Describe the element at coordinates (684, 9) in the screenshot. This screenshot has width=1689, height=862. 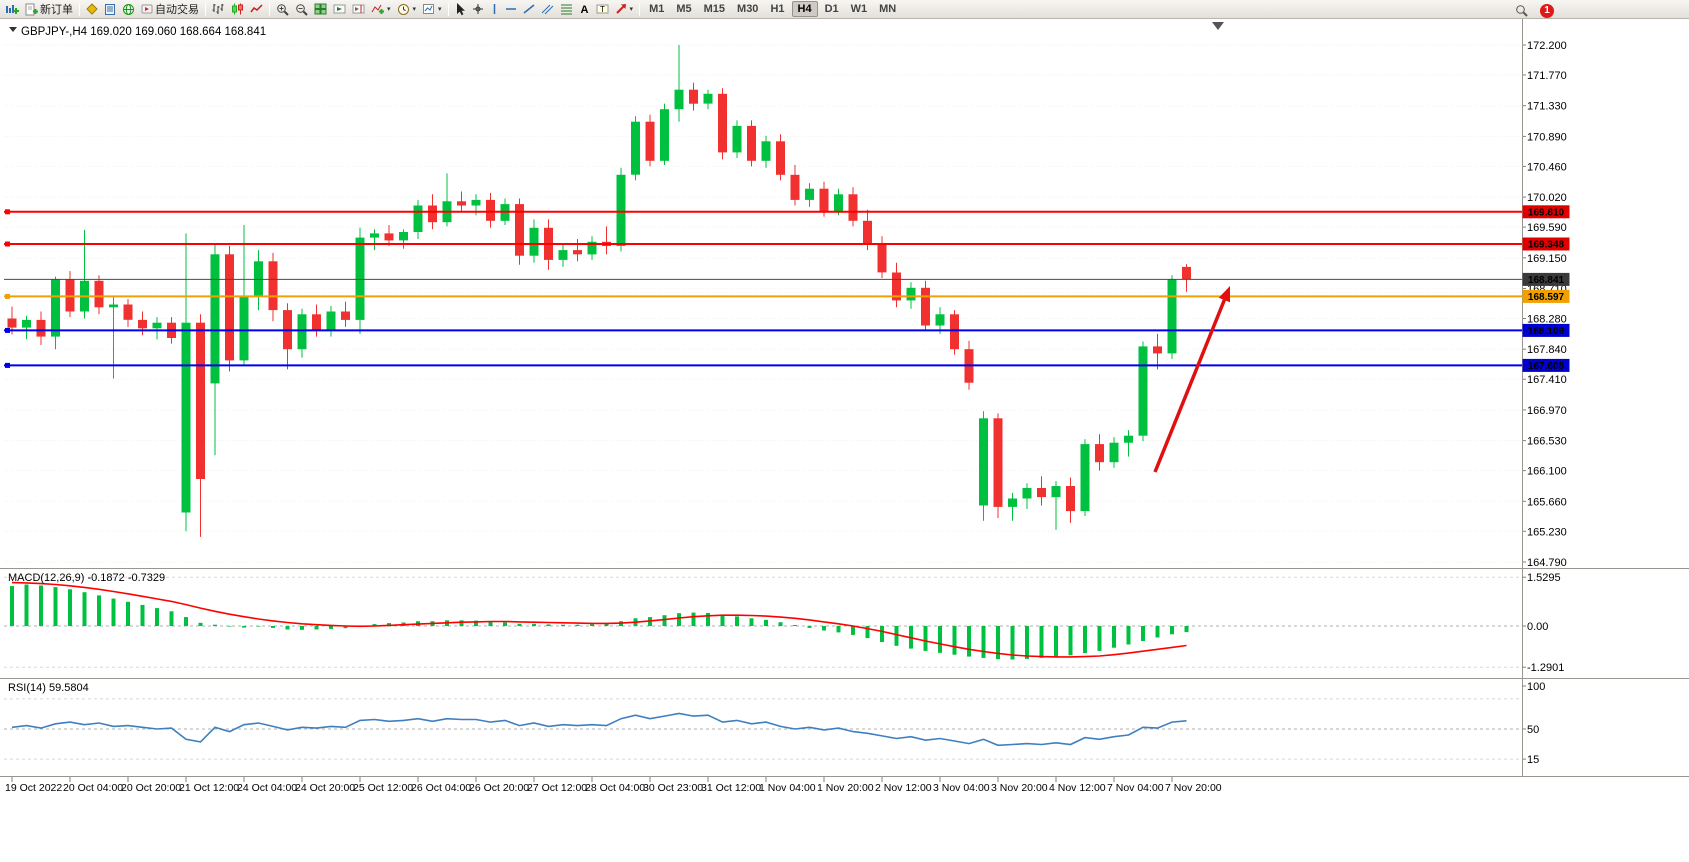
I see `timeframe-m5-button: M5` at that location.